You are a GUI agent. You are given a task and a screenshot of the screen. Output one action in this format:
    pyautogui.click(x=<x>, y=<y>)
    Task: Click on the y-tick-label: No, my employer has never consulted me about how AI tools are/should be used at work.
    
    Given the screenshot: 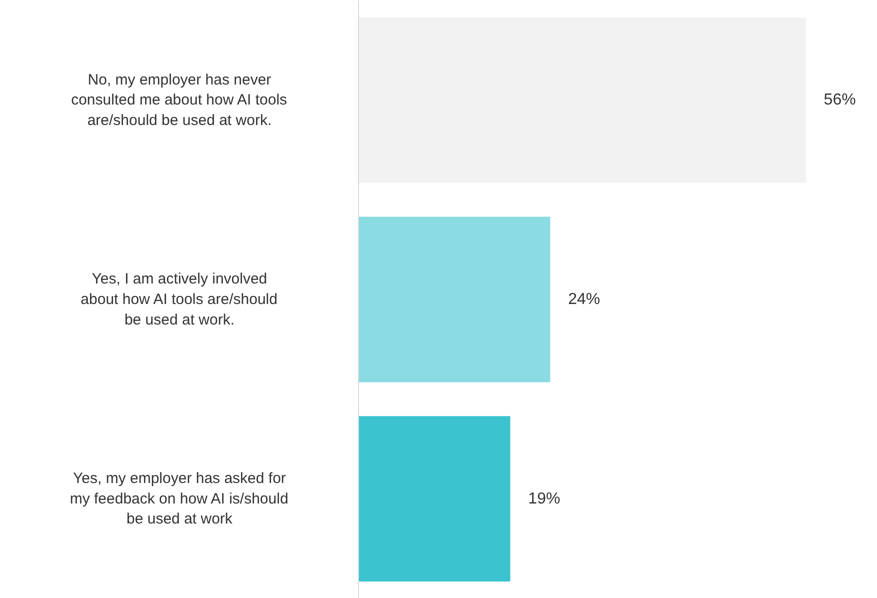 What is the action you would take?
    pyautogui.click(x=179, y=100)
    